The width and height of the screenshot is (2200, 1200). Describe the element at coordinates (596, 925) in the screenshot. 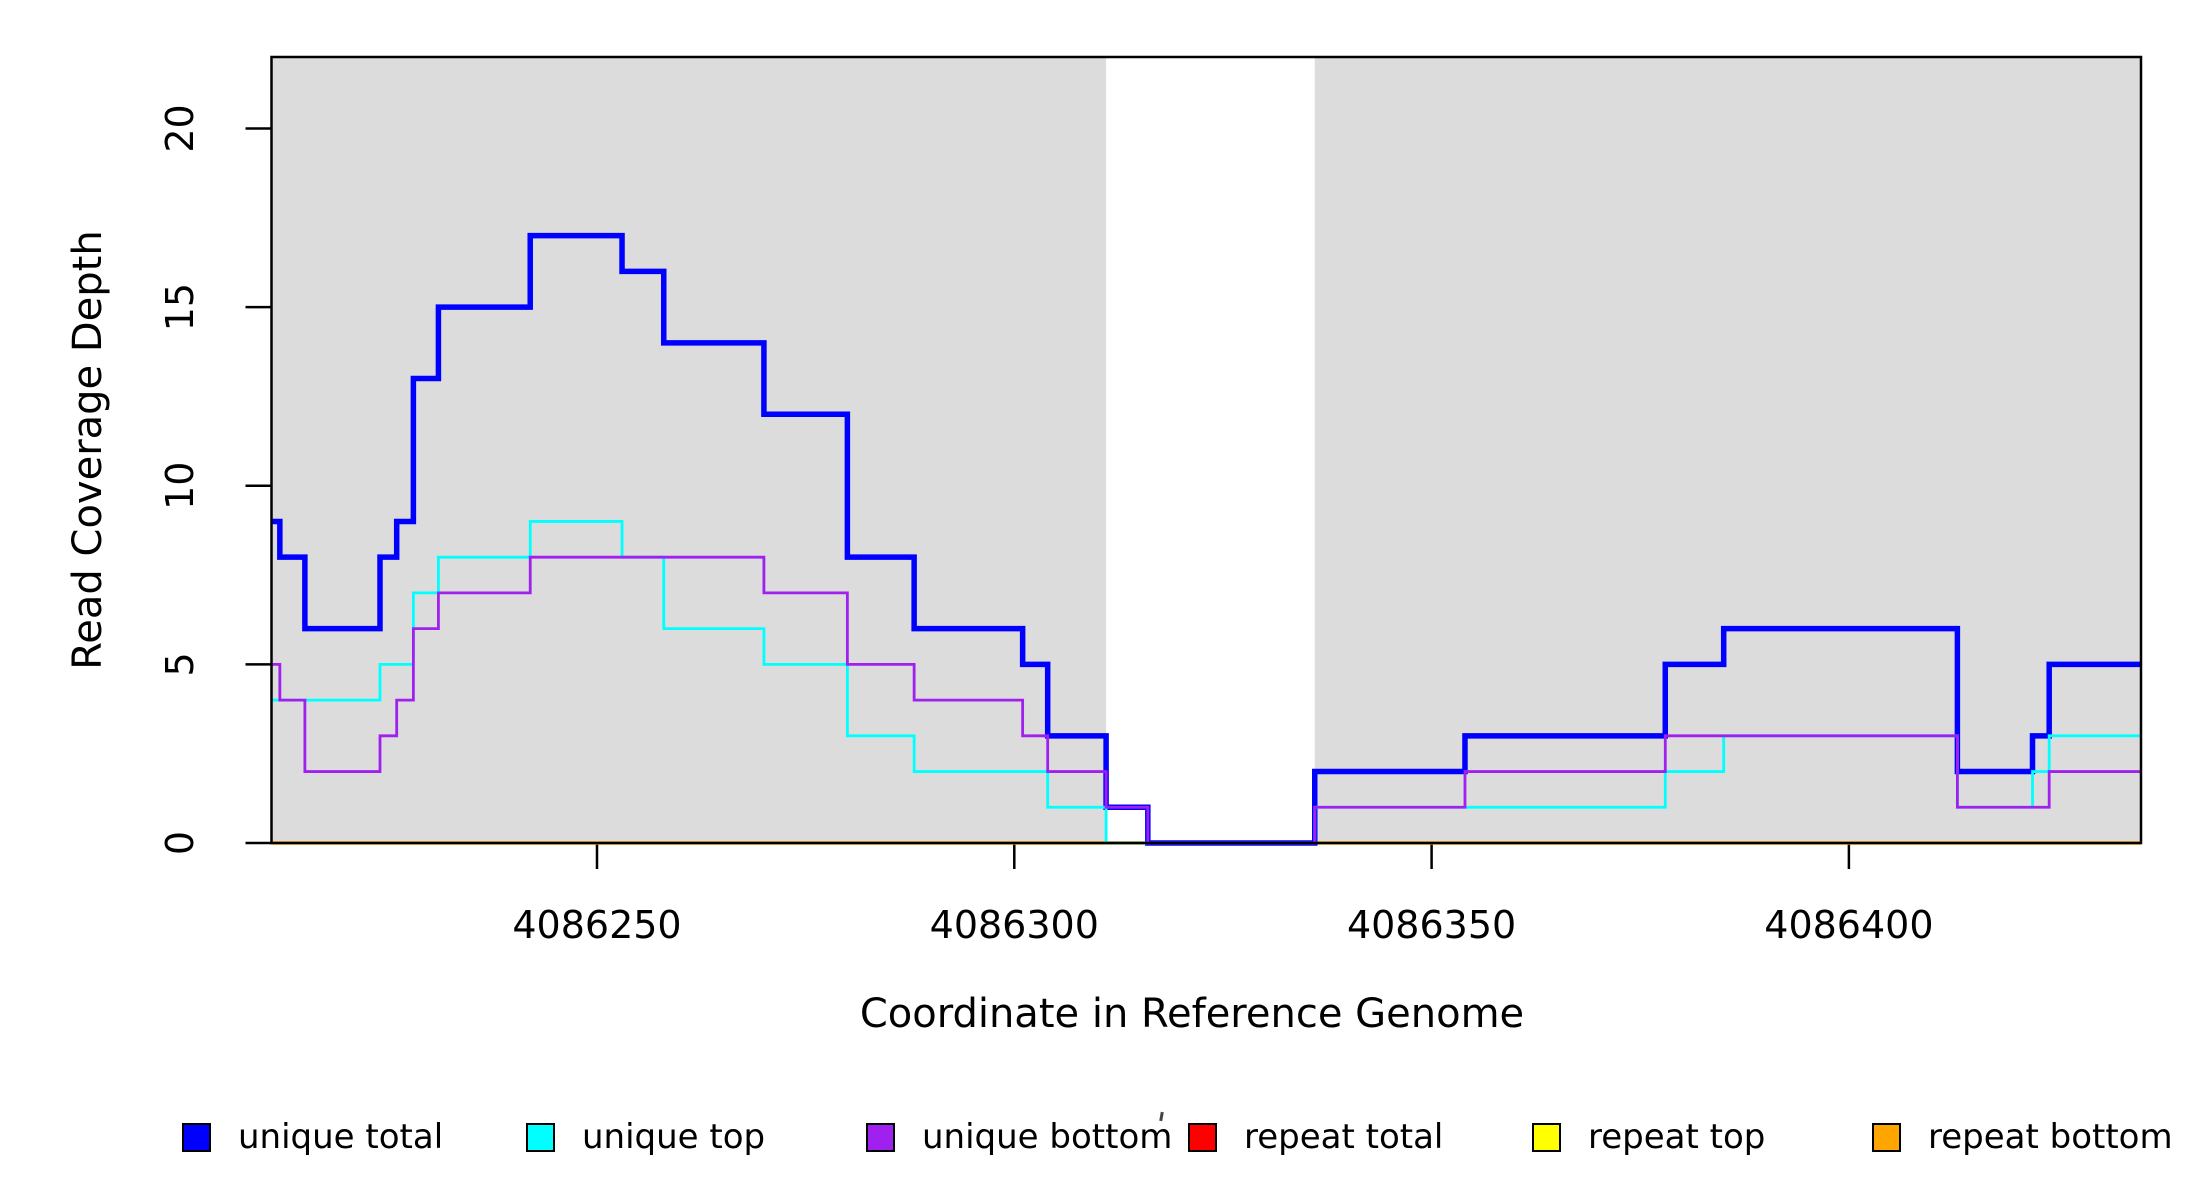

I see `x-tick-label: 4086250` at that location.